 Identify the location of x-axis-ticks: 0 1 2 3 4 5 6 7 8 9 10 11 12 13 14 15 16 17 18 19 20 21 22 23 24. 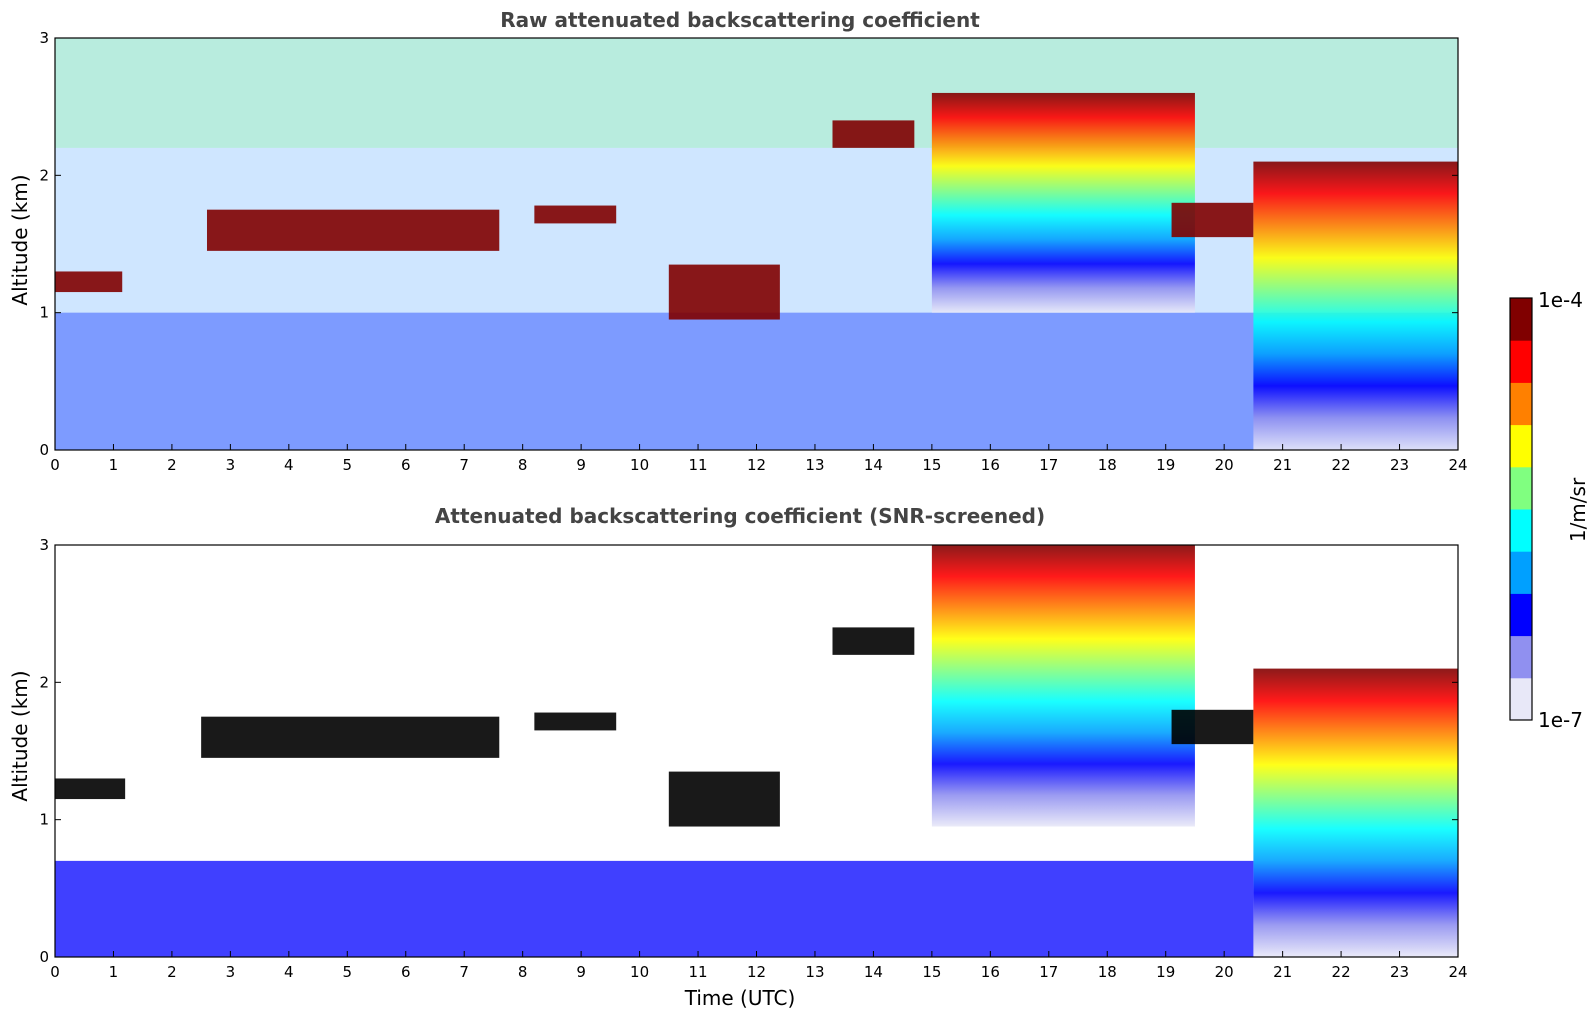
(759, 966).